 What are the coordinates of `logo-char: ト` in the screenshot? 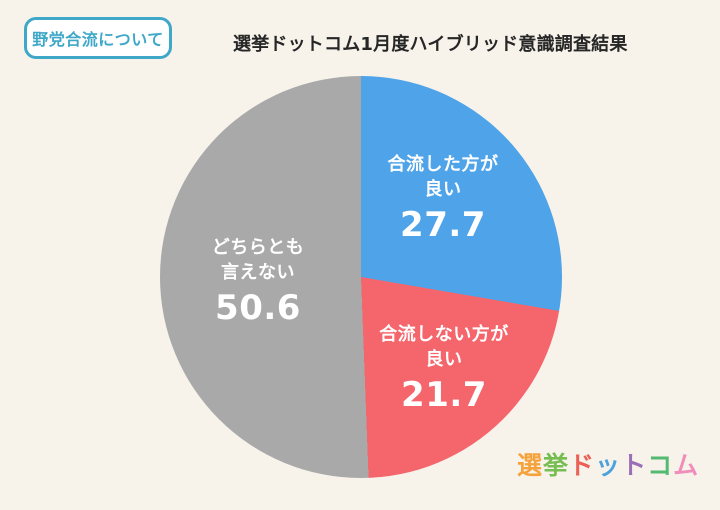 It's located at (634, 465).